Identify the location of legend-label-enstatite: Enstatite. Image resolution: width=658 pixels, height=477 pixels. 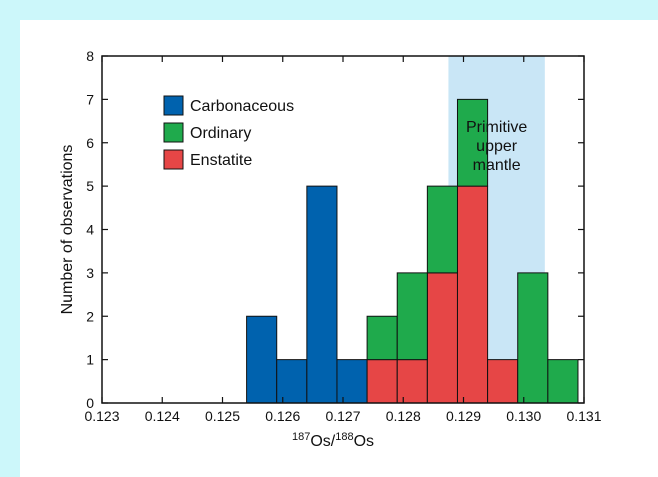
(221, 160).